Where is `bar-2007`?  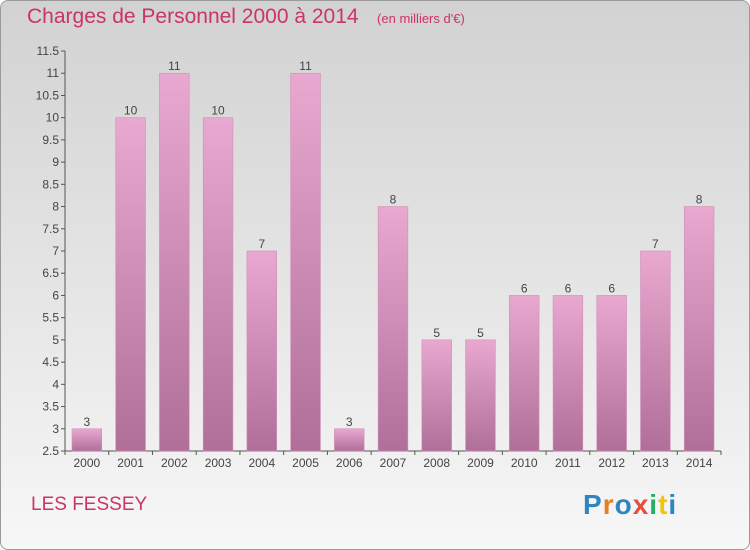 bar-2007 is located at coordinates (393, 329).